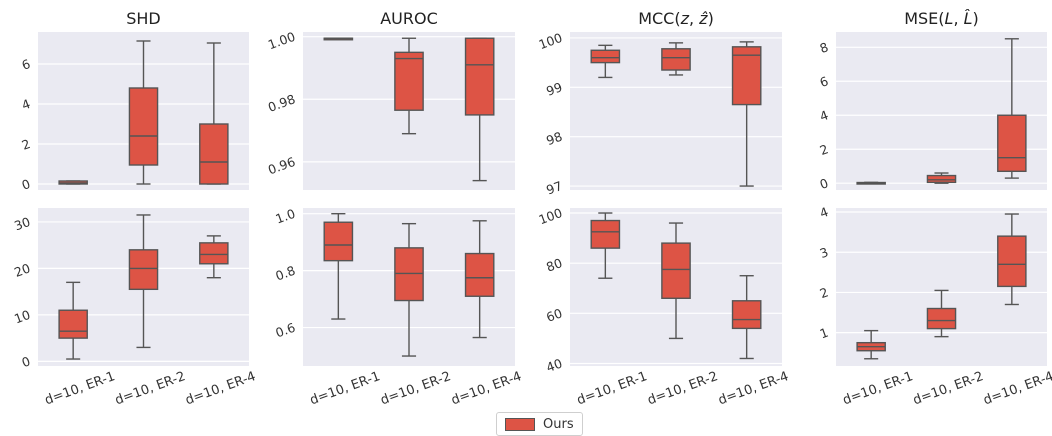 This screenshot has width=1052, height=436. I want to click on y-tick-label: 10, so click(22, 317).